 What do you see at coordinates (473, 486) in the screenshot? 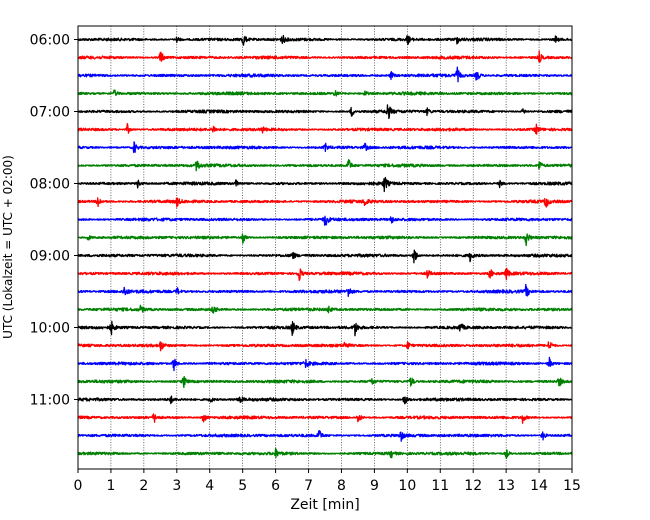
I see `x-tick-label: 12` at bounding box center [473, 486].